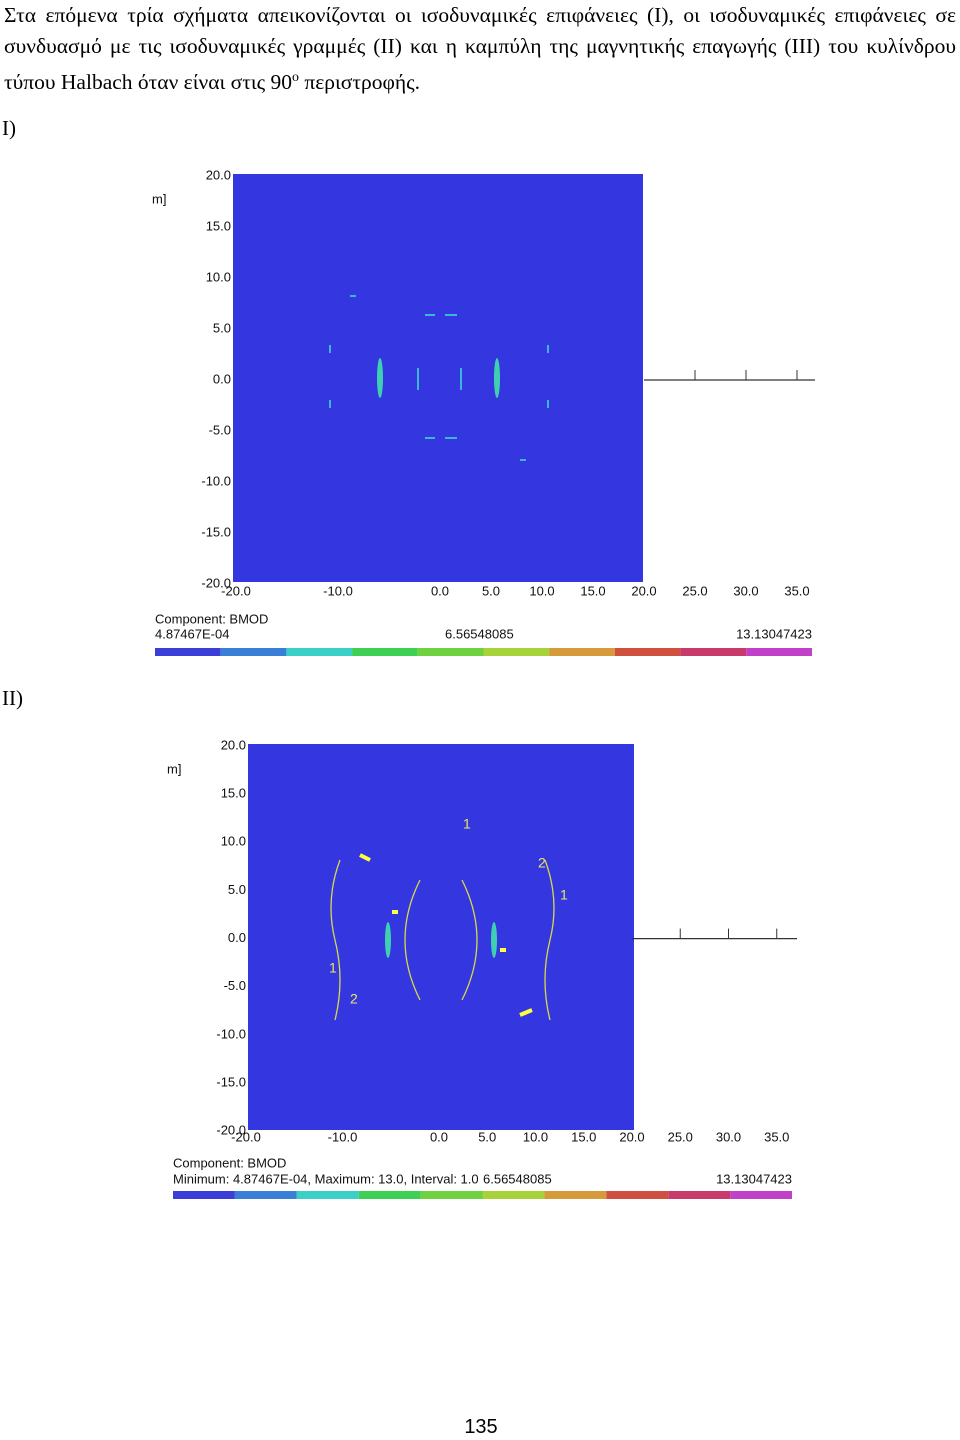 The height and width of the screenshot is (1440, 960). I want to click on scale-min: 4.87467E-04, so click(192, 633).